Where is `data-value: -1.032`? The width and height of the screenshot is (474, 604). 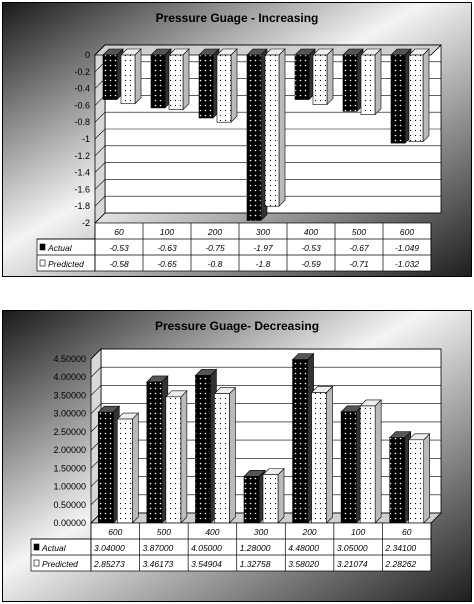 data-value: -1.032 is located at coordinates (407, 264).